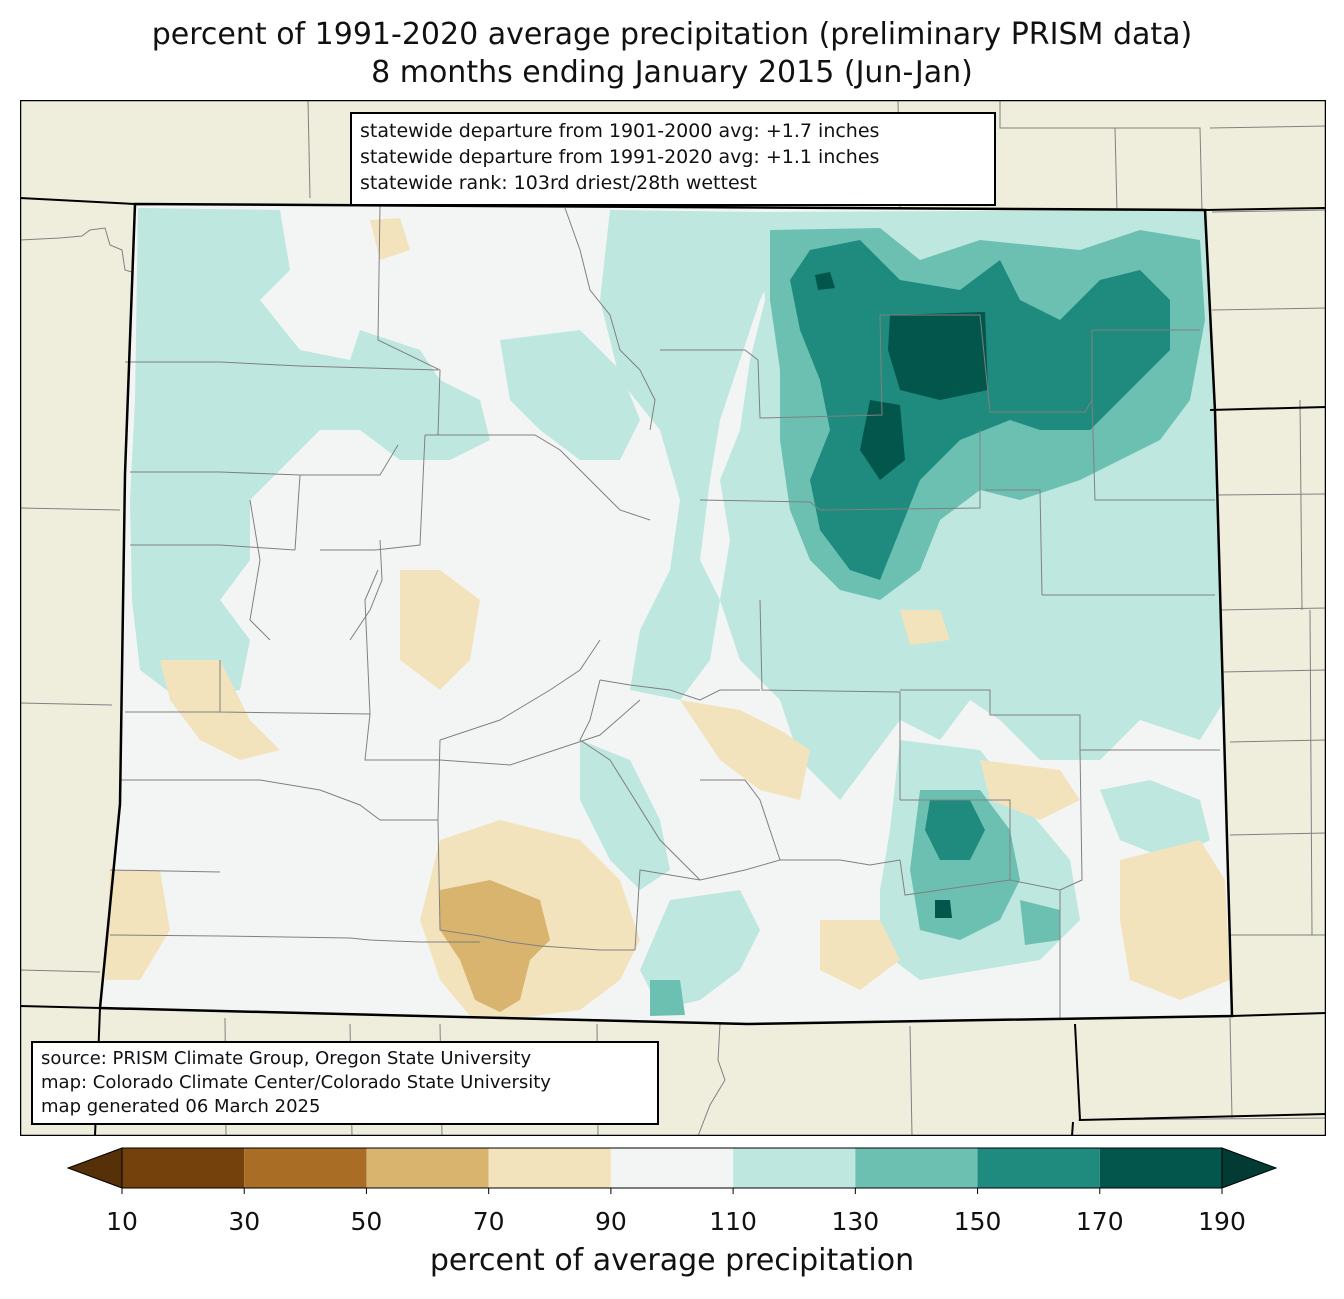 The width and height of the screenshot is (1344, 1299). What do you see at coordinates (733, 1221) in the screenshot?
I see `colorbar-tick-label: 110` at bounding box center [733, 1221].